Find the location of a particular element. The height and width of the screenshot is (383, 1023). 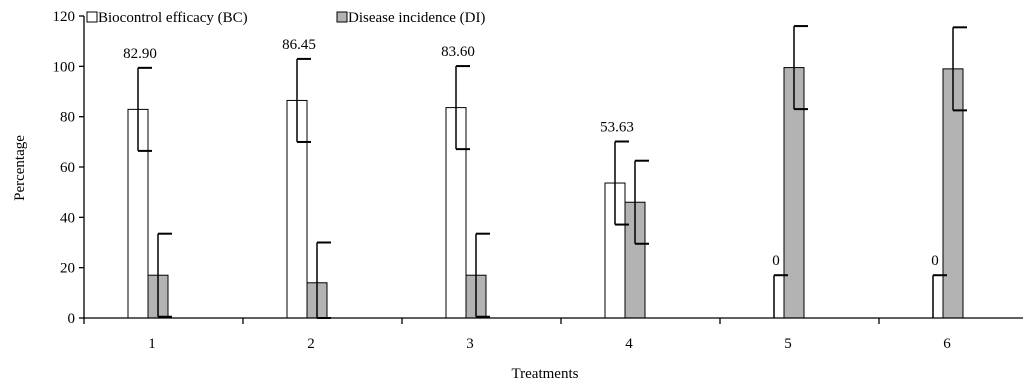

legend-label-bc: Biocontrol efficacy (BC) is located at coordinates (173, 18).